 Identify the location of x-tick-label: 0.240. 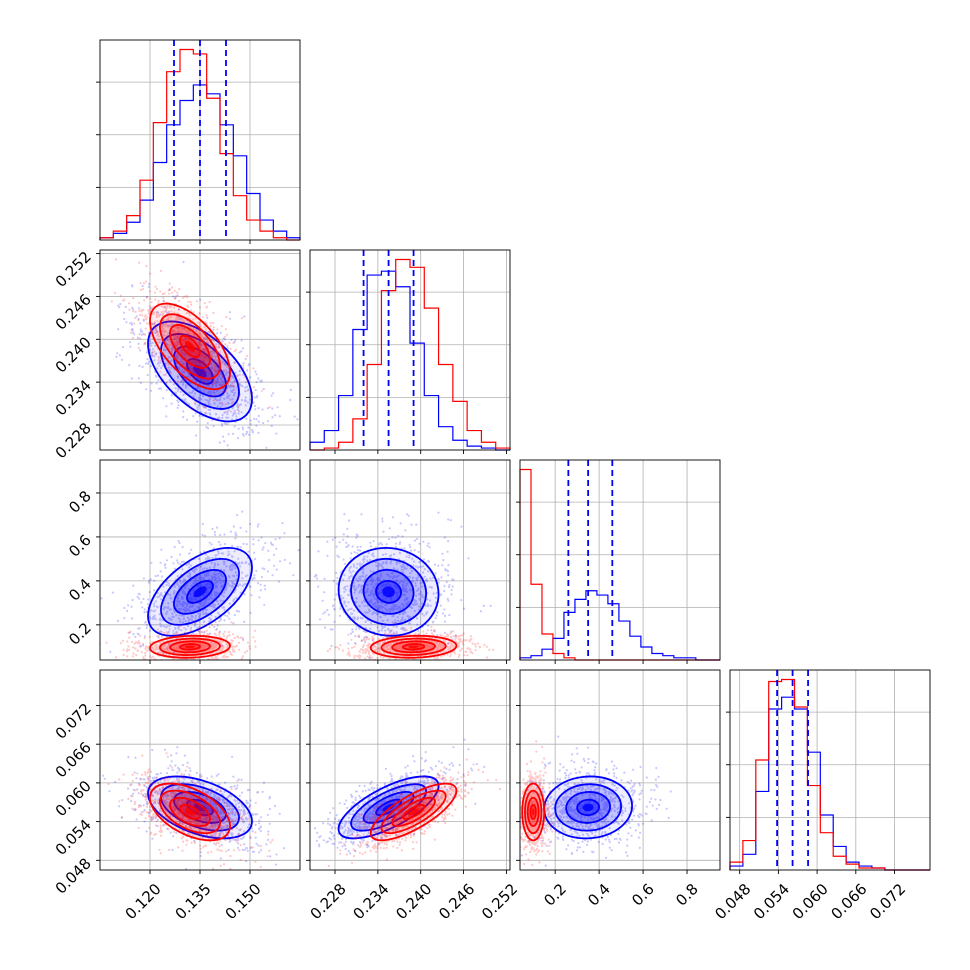
(413, 901).